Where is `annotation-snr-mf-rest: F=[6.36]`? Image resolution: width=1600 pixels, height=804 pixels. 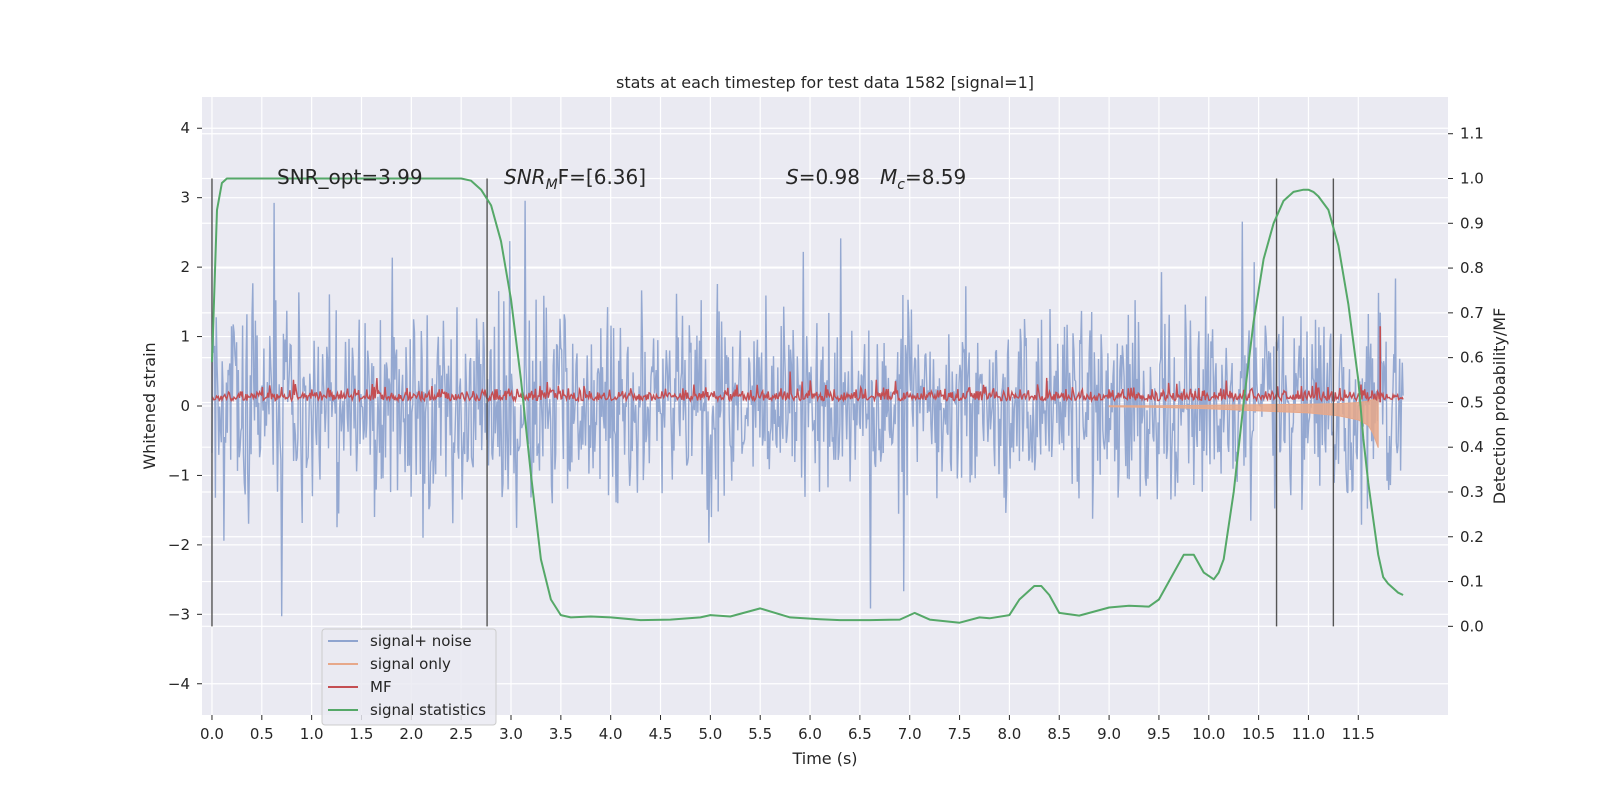
annotation-snr-mf-rest: F=[6.36] is located at coordinates (602, 177).